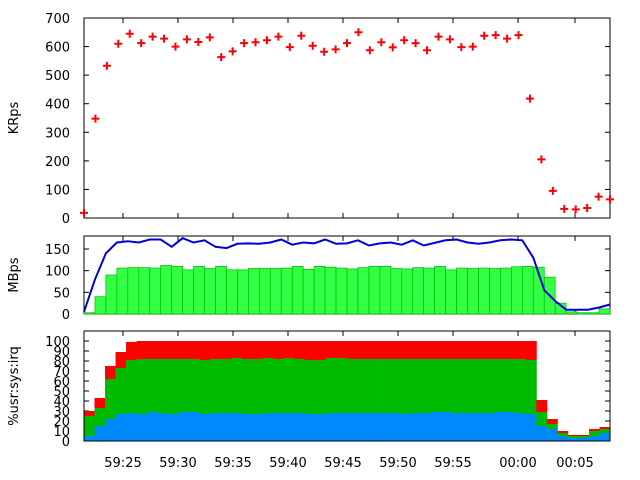  Describe the element at coordinates (61, 382) in the screenshot. I see `y-tick-label: 60` at that location.